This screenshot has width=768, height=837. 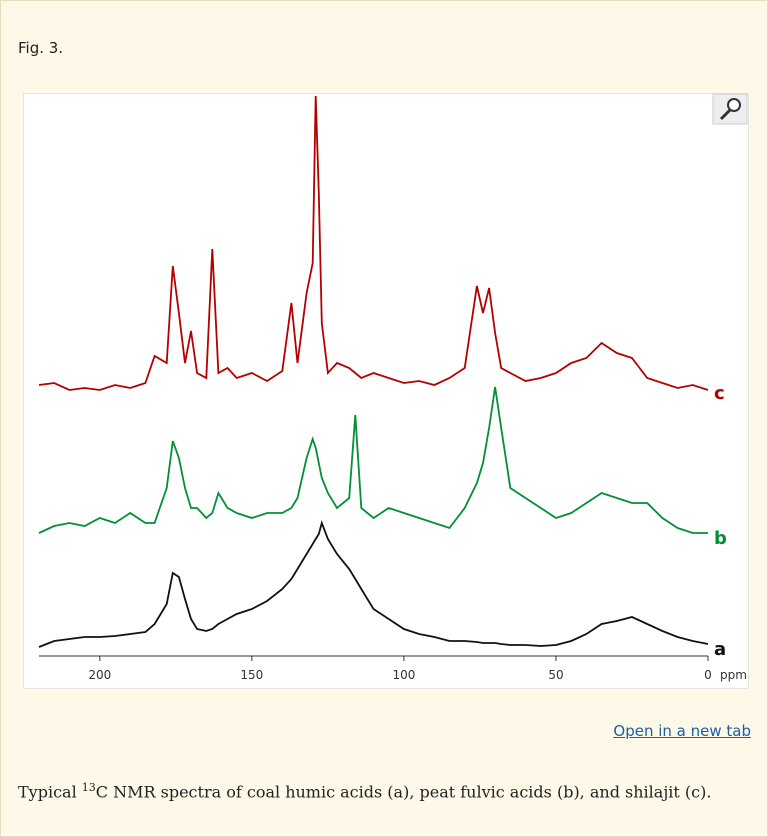 What do you see at coordinates (719, 393) in the screenshot?
I see `series-label: c` at bounding box center [719, 393].